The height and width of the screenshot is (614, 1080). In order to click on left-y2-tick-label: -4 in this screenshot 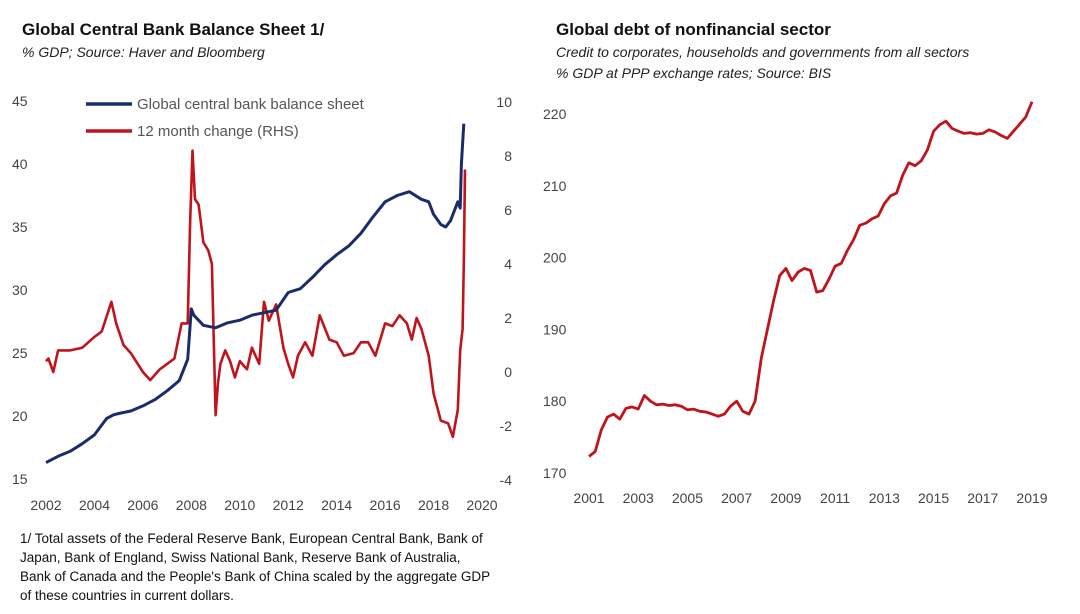, I will do `click(506, 480)`.